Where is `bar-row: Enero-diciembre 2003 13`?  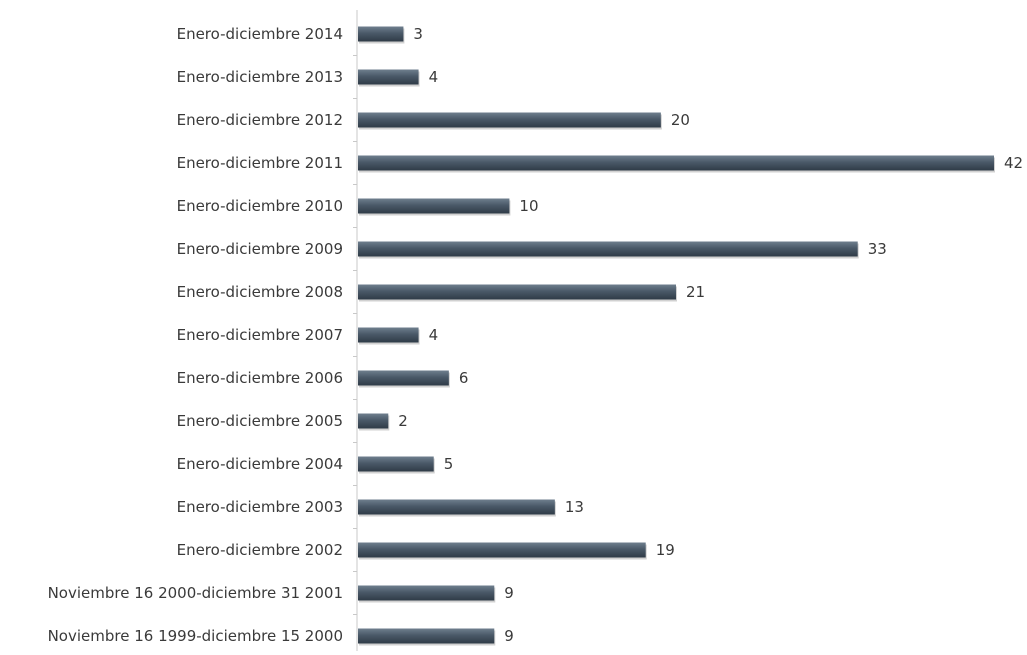 bar-row: Enero-diciembre 2003 13 is located at coordinates (380, 513).